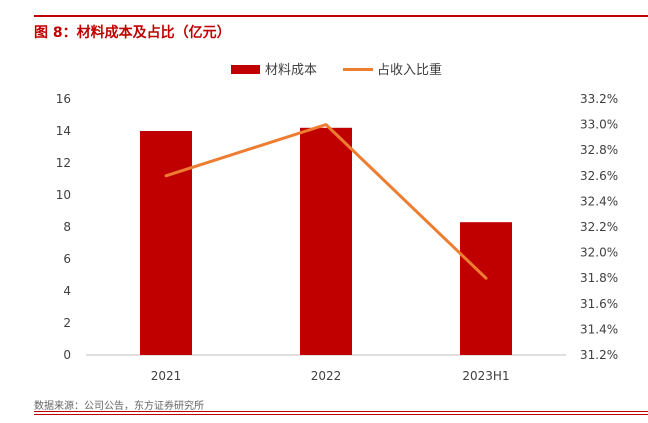 The image size is (648, 423). What do you see at coordinates (245, 69) in the screenshot?
I see `legend-swatch-bar` at bounding box center [245, 69].